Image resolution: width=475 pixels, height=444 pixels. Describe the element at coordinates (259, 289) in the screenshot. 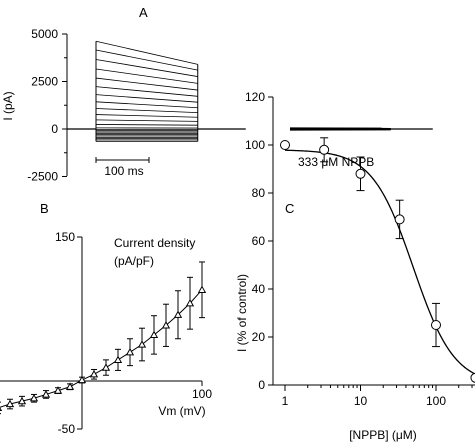

I see `panel-c-y-tick-label: 40` at that location.